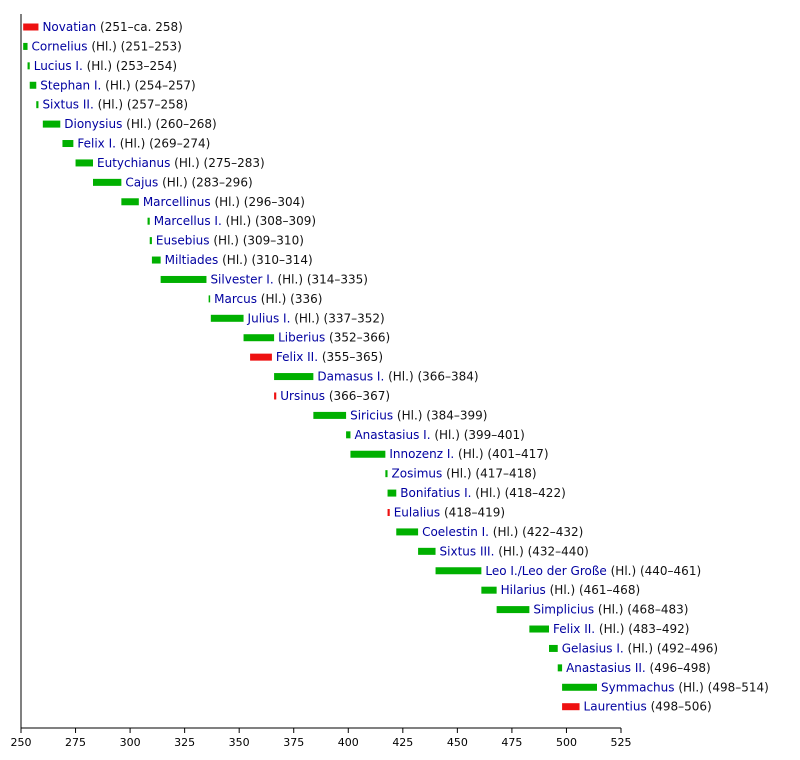 This screenshot has width=800, height=760. I want to click on pope-reign-text: (Hl.) (309–310), so click(257, 241).